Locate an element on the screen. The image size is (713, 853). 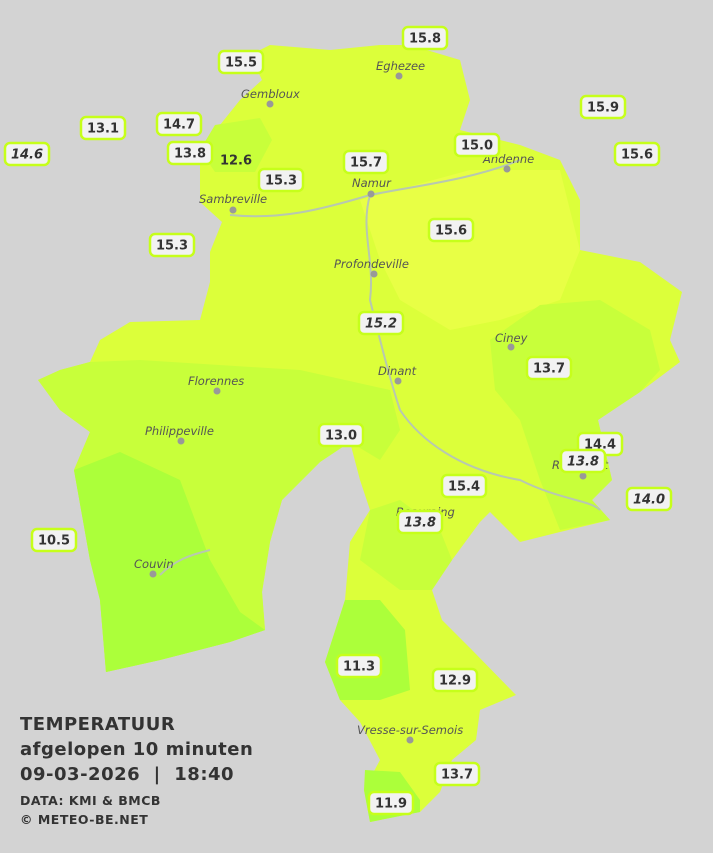
station-value: 15.5 is located at coordinates (241, 63).